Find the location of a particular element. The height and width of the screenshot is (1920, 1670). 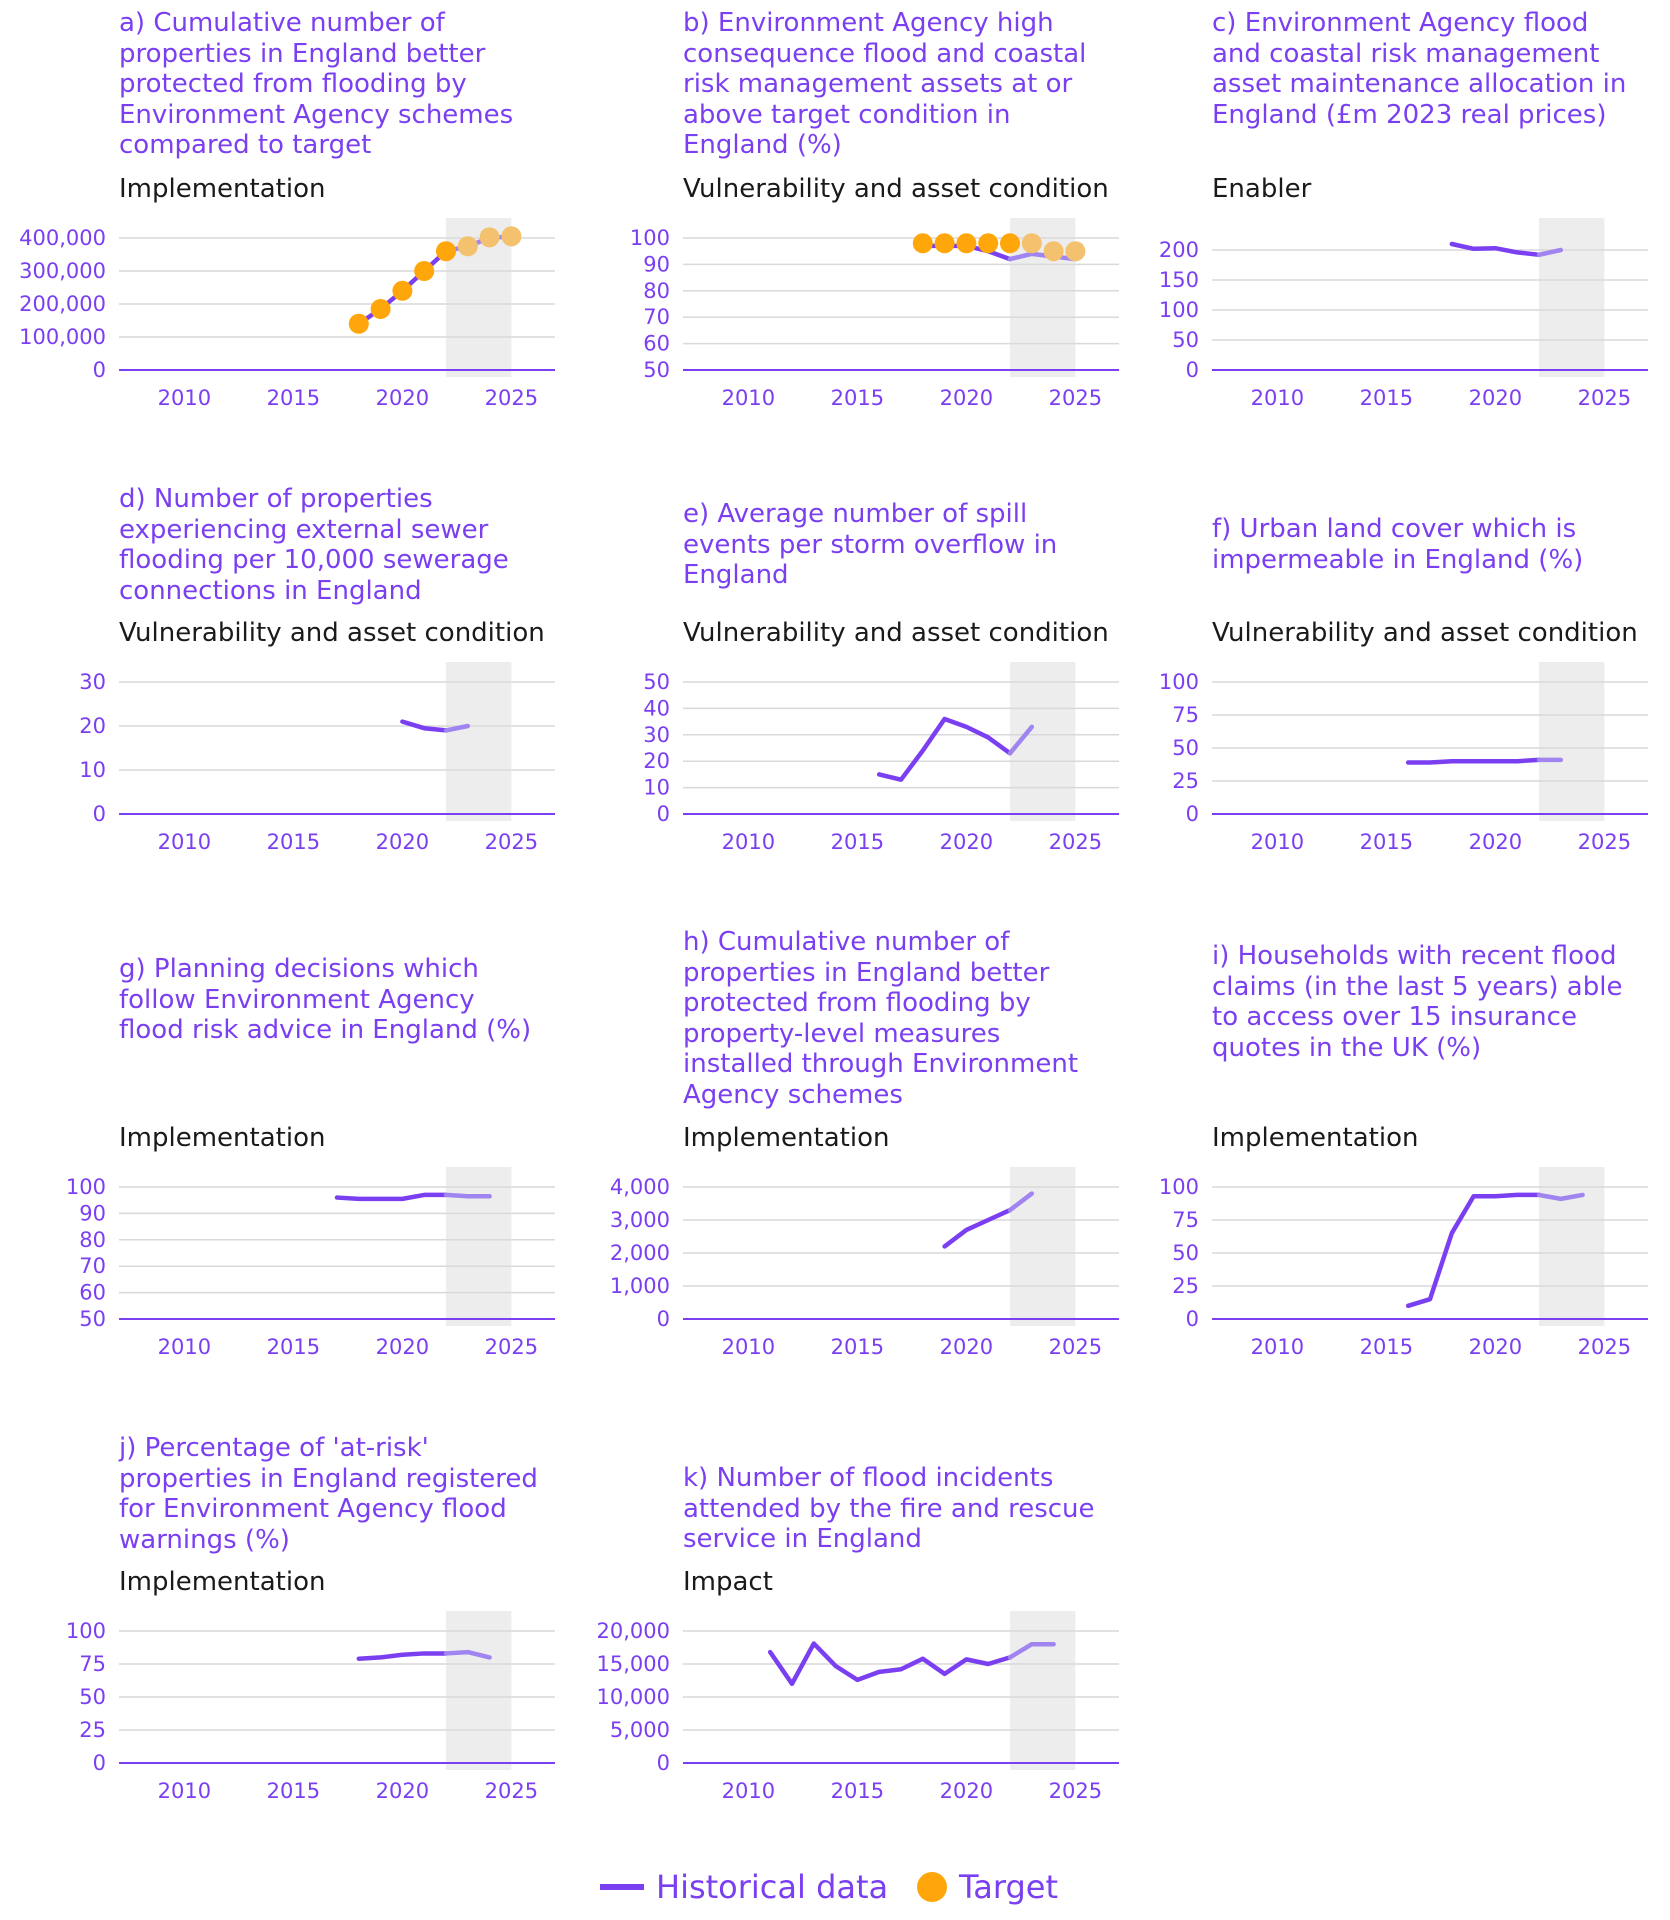

y-tick-label: 10,000 is located at coordinates (633, 1697).